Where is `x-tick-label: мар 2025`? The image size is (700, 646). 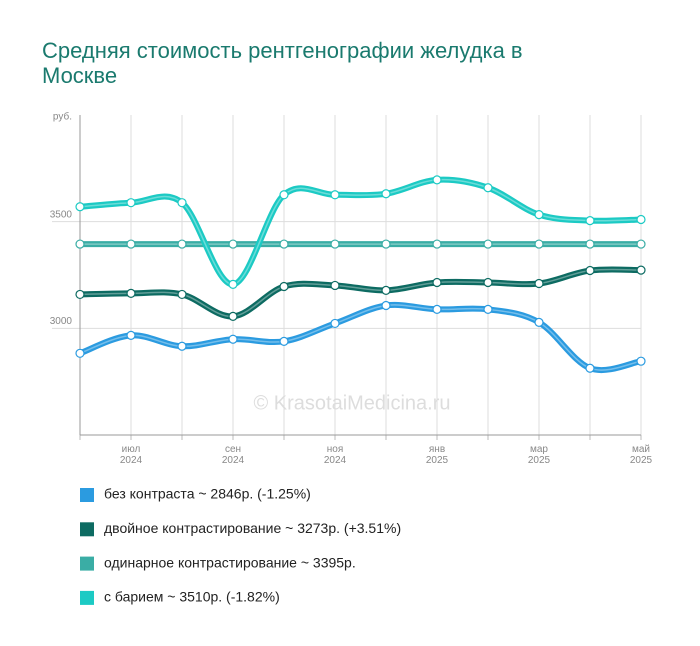 x-tick-label: мар 2025 is located at coordinates (539, 455).